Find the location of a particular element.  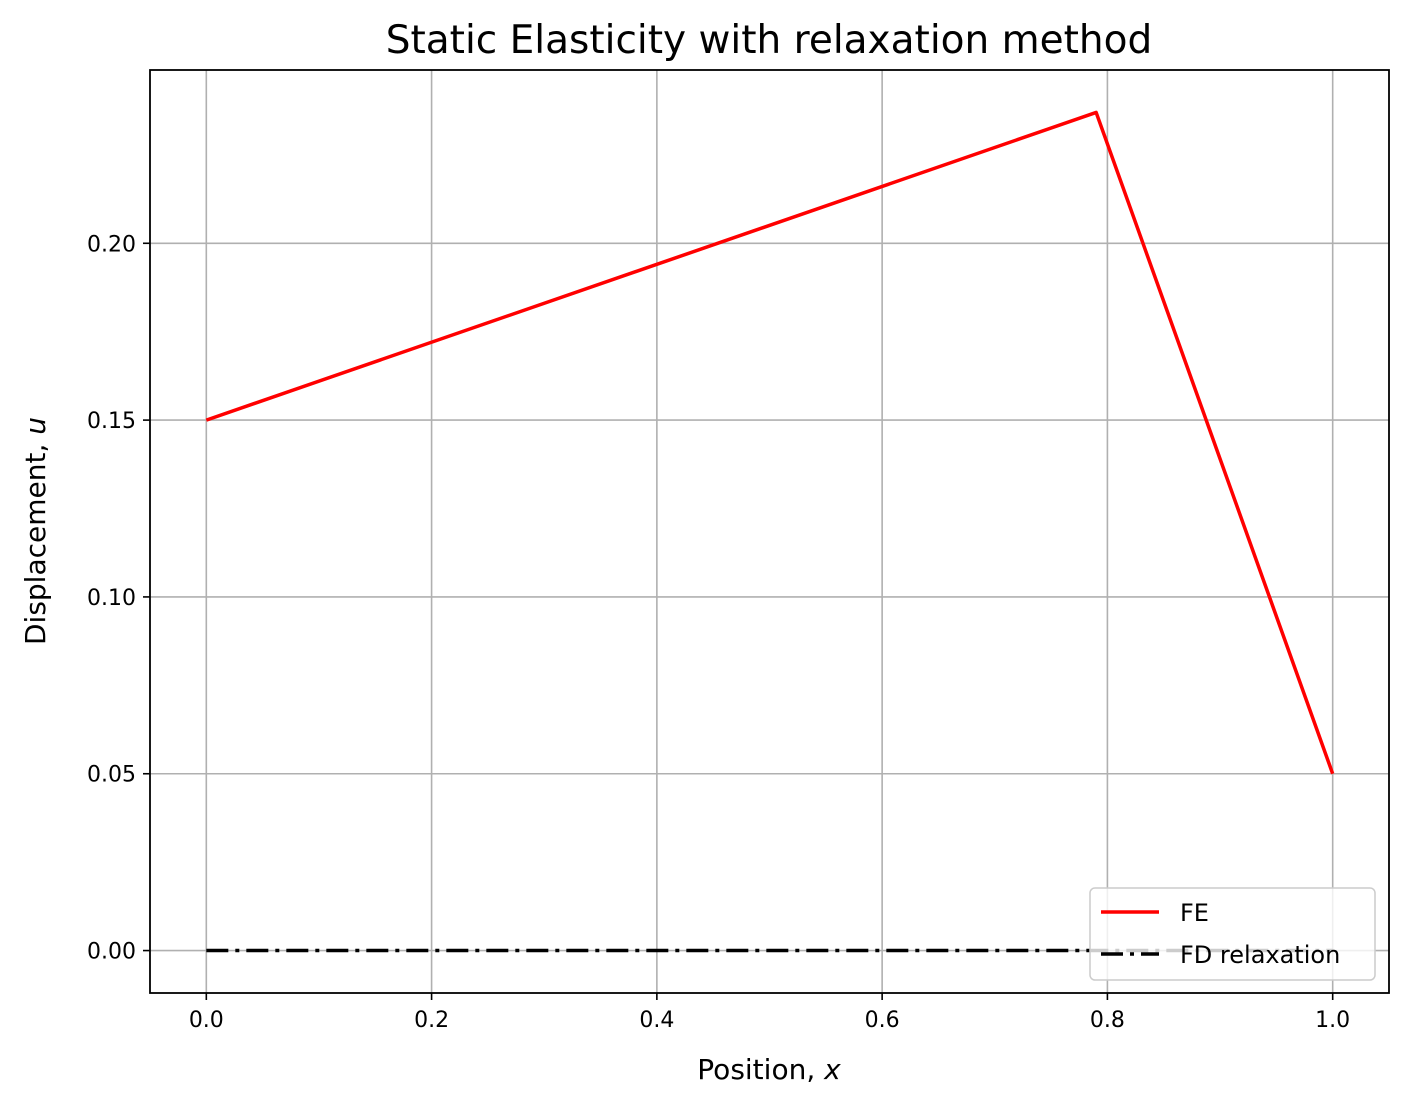

legend-box is located at coordinates (1232, 934).